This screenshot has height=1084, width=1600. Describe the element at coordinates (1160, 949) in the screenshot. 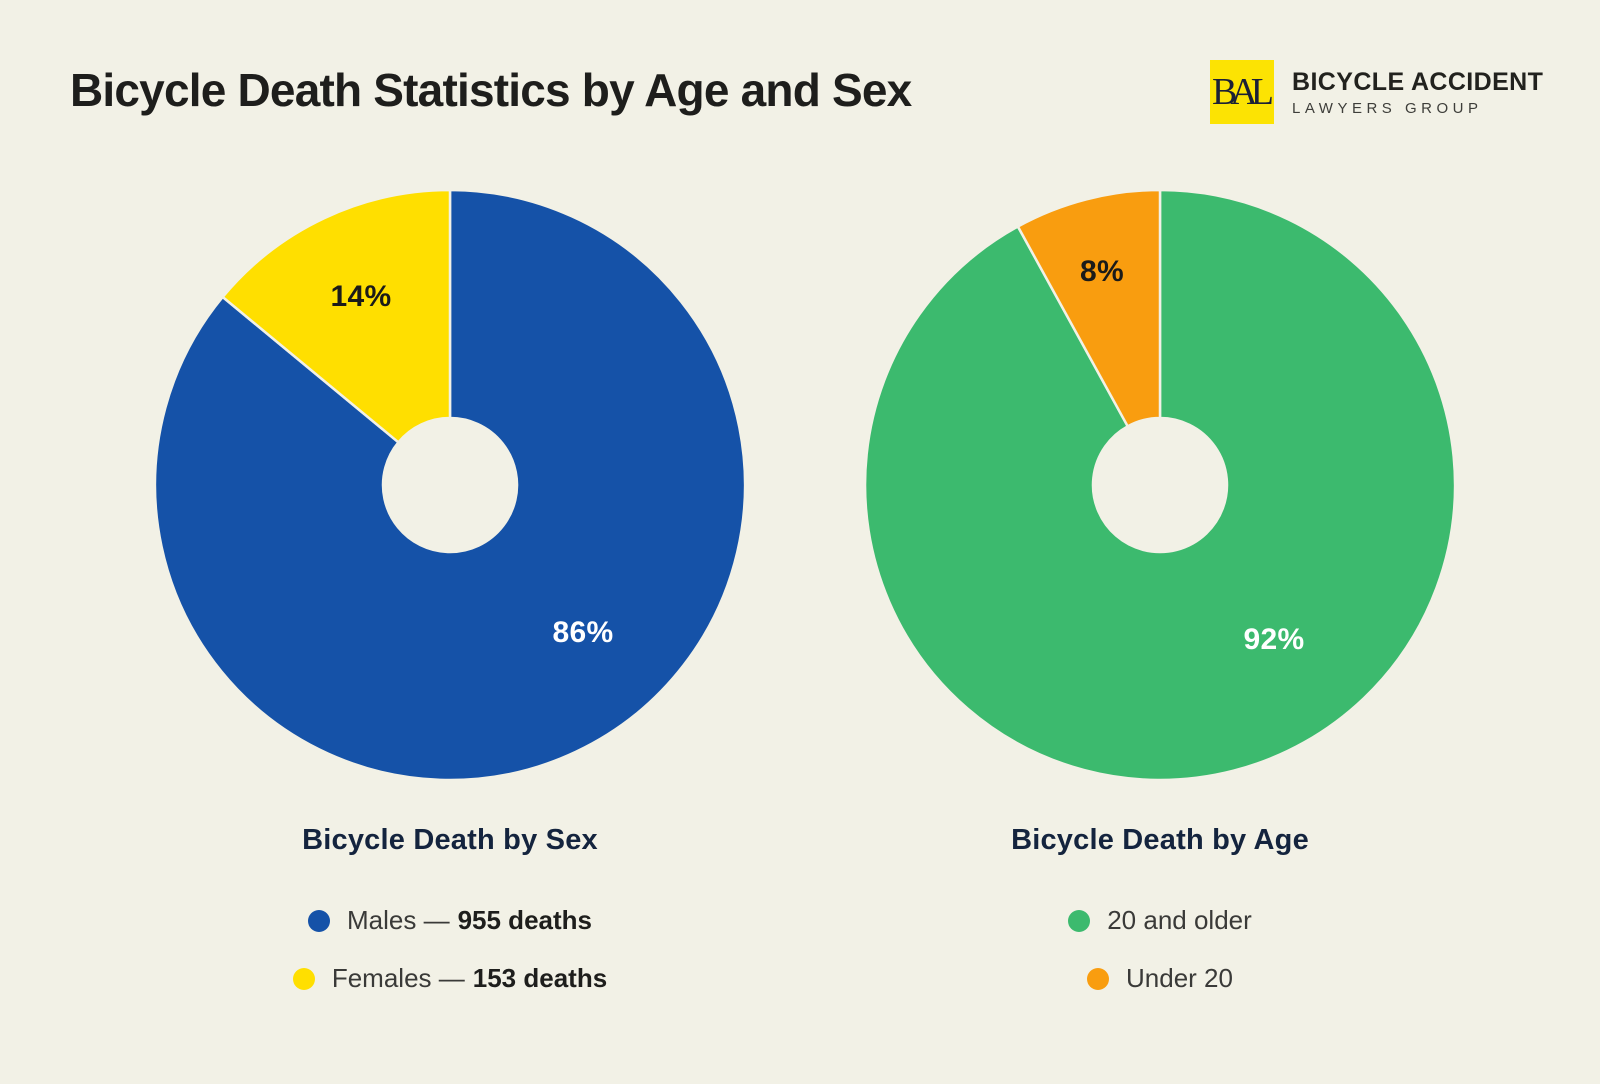

I see `legend-age: 20 and older Under 20` at that location.